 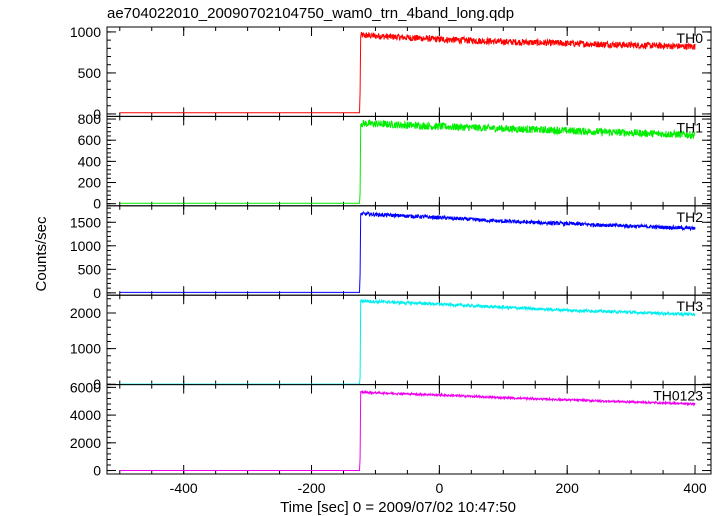 What do you see at coordinates (690, 217) in the screenshot?
I see `panel-label: TH2` at bounding box center [690, 217].